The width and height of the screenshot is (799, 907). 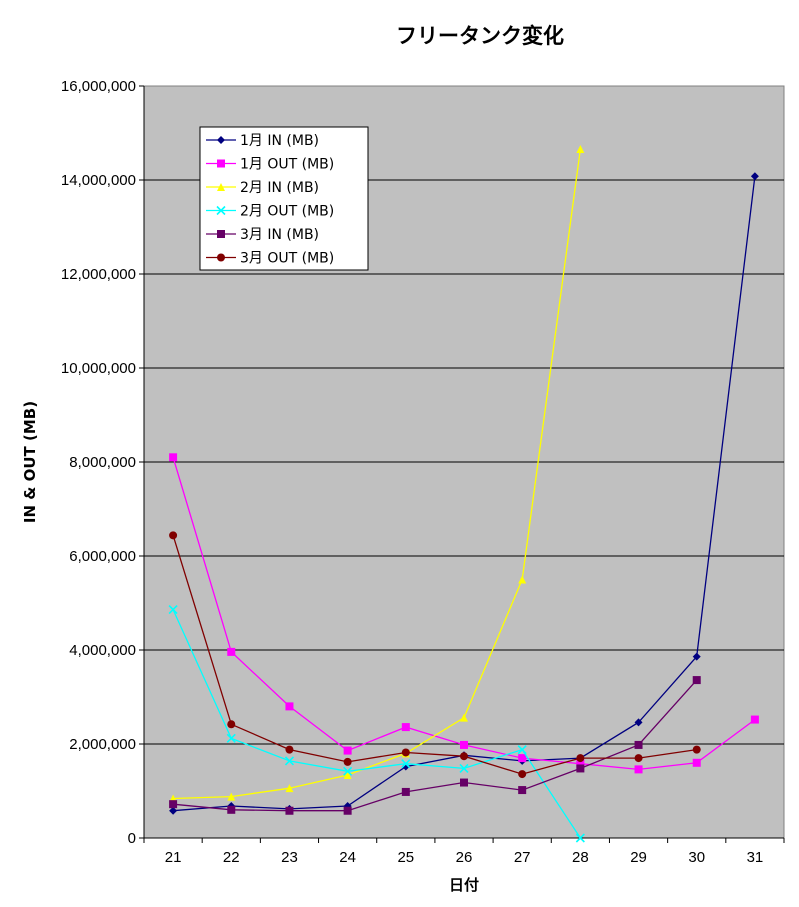 I want to click on legend-item: 1月 IN (MB), so click(x=262, y=141).